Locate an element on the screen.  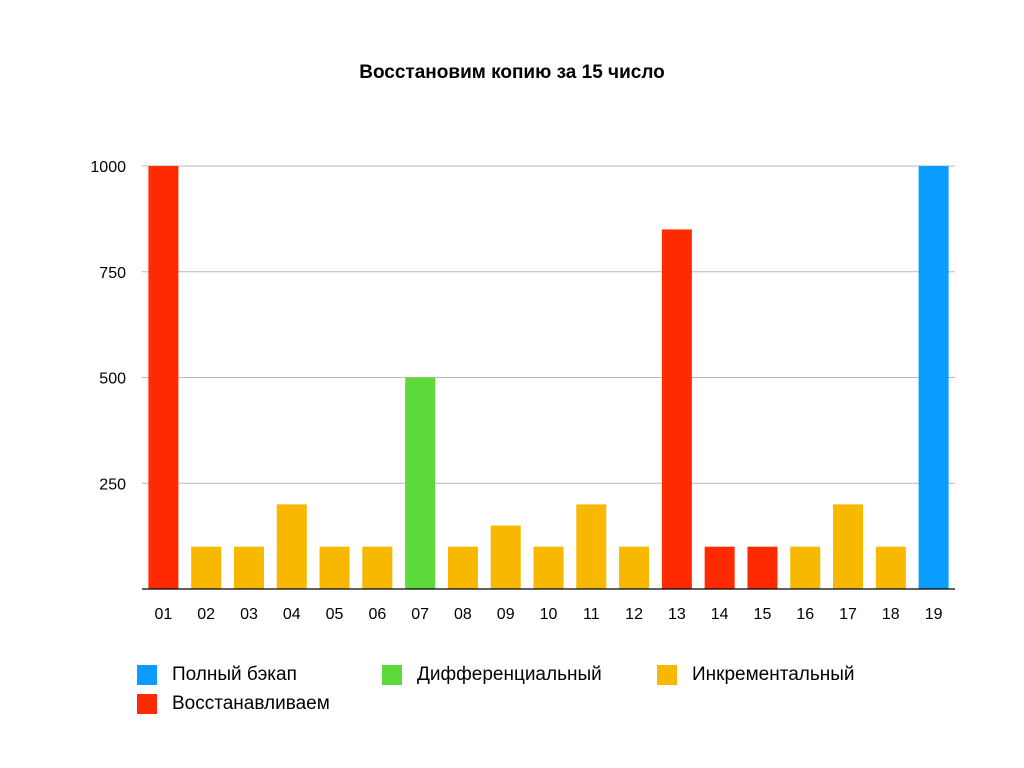
x-tick-label: 12 is located at coordinates (634, 614).